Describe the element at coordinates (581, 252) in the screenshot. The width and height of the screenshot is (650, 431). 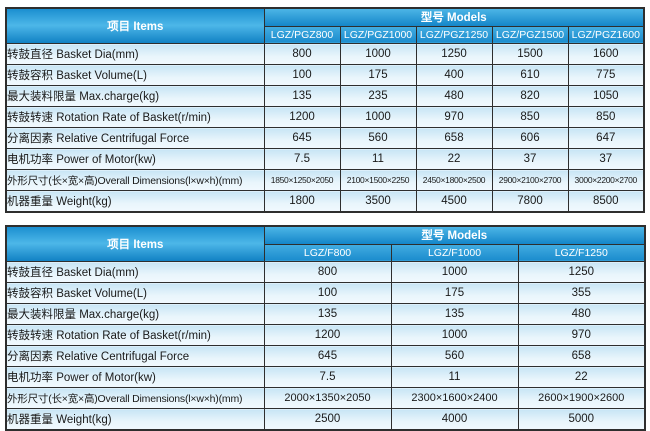
I see `model-column-header: LGZ/F1250` at that location.